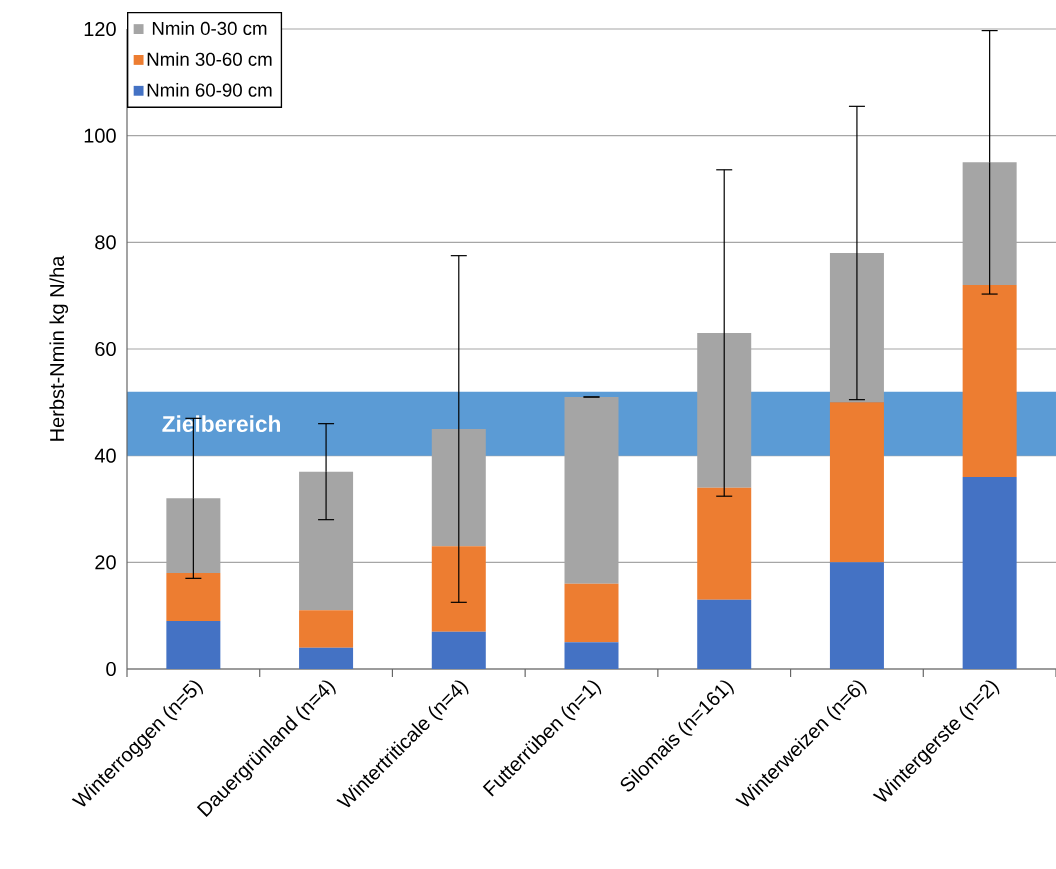  Describe the element at coordinates (209, 90) in the screenshot. I see `legend-label: Nmin 60-90 cm` at that location.